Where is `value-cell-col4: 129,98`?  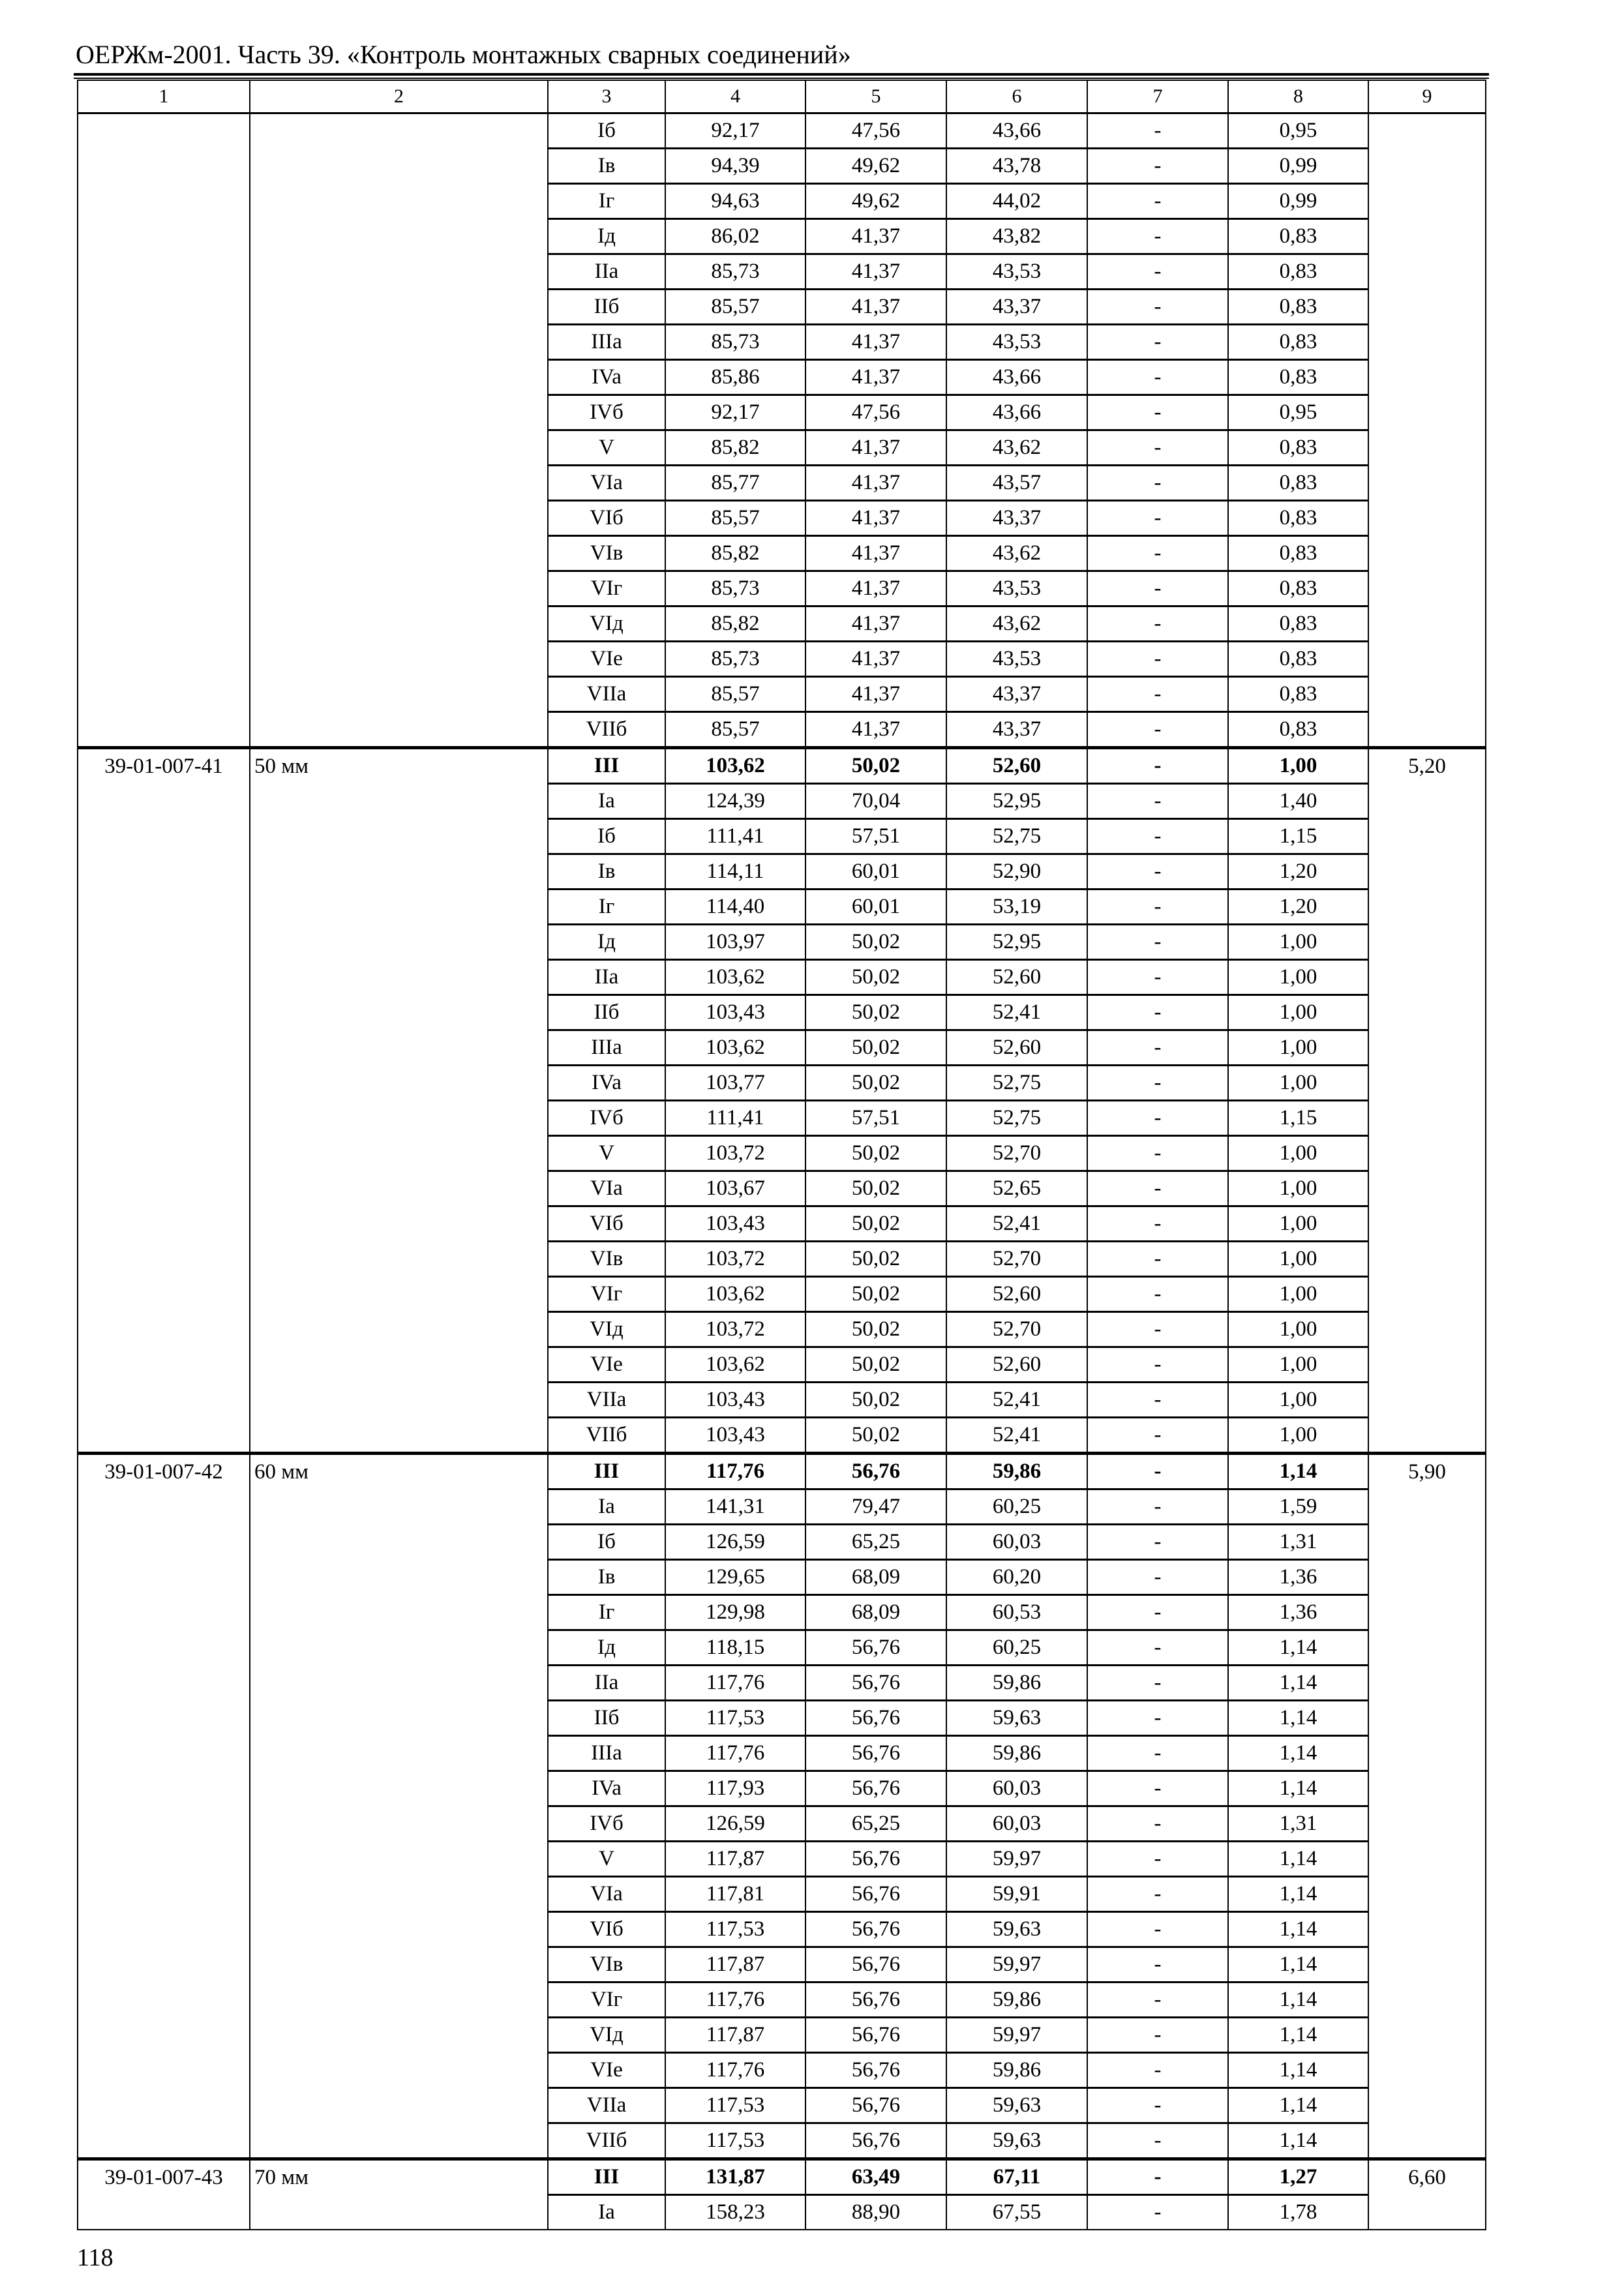
value-cell-col4: 129,98 is located at coordinates (735, 1612).